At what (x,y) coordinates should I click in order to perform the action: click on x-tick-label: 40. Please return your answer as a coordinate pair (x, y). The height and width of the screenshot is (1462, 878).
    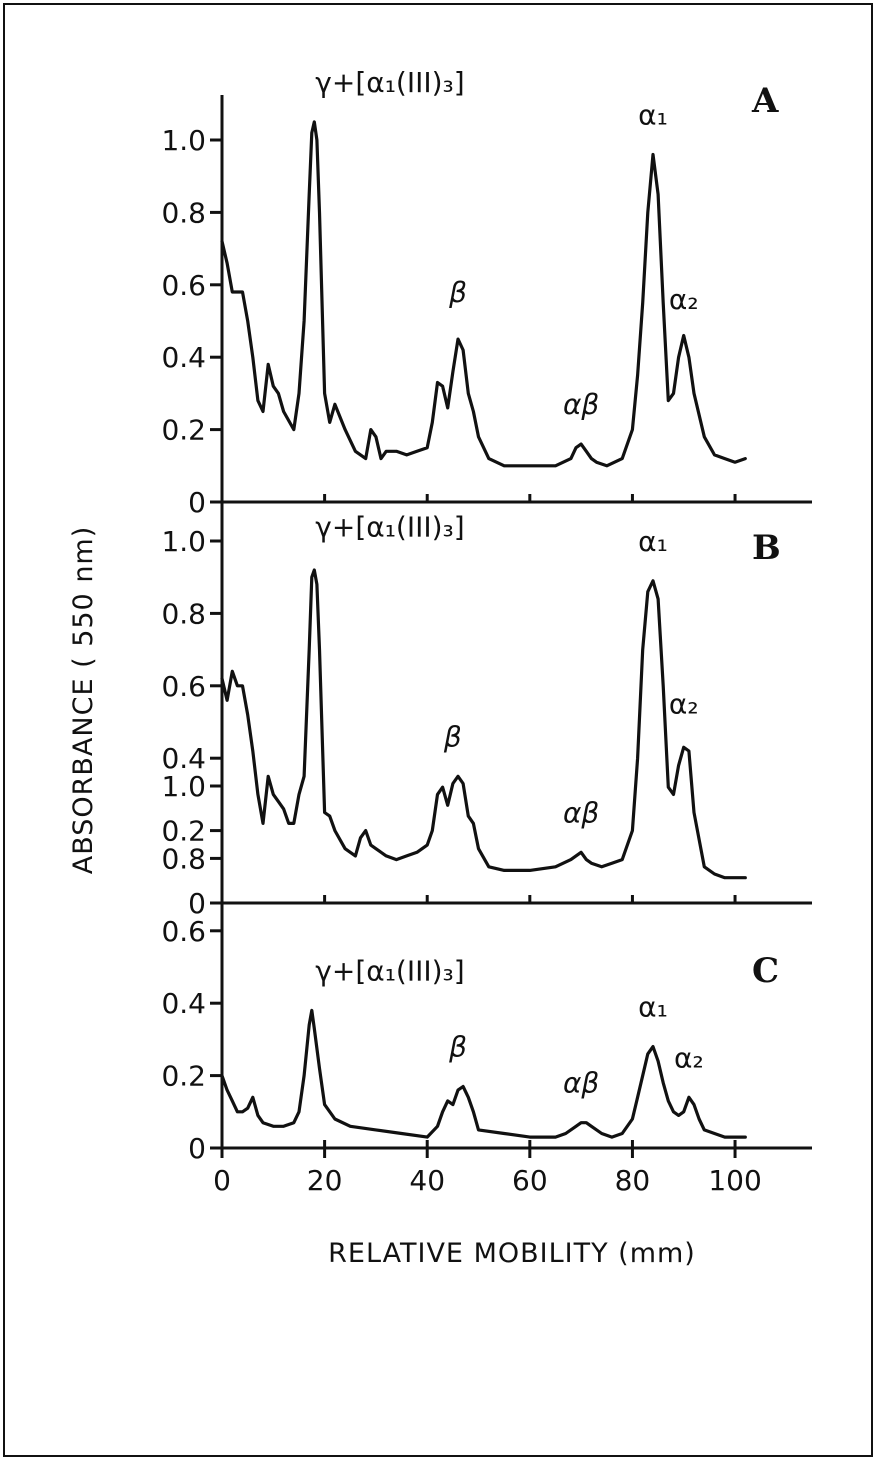
    Looking at the image, I should click on (427, 1180).